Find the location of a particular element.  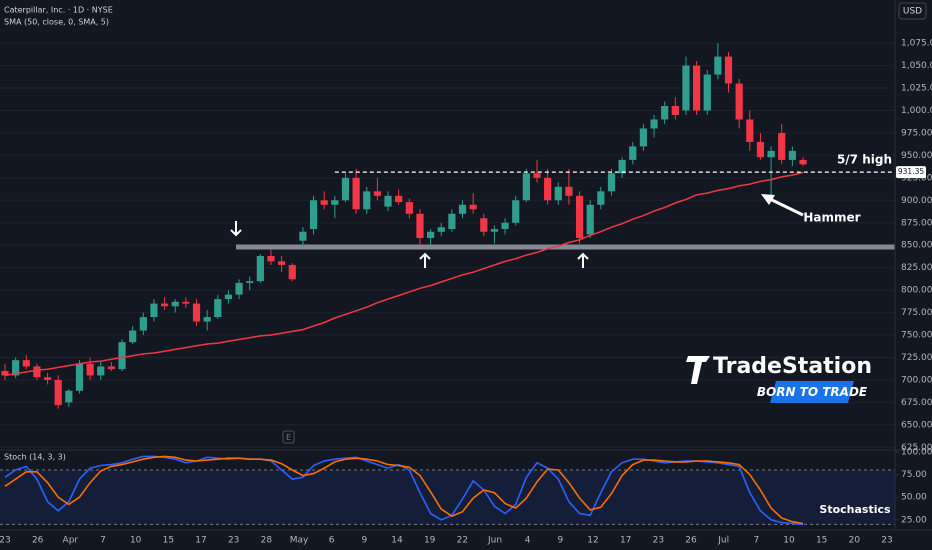

x-tick-label: 7 is located at coordinates (756, 541).